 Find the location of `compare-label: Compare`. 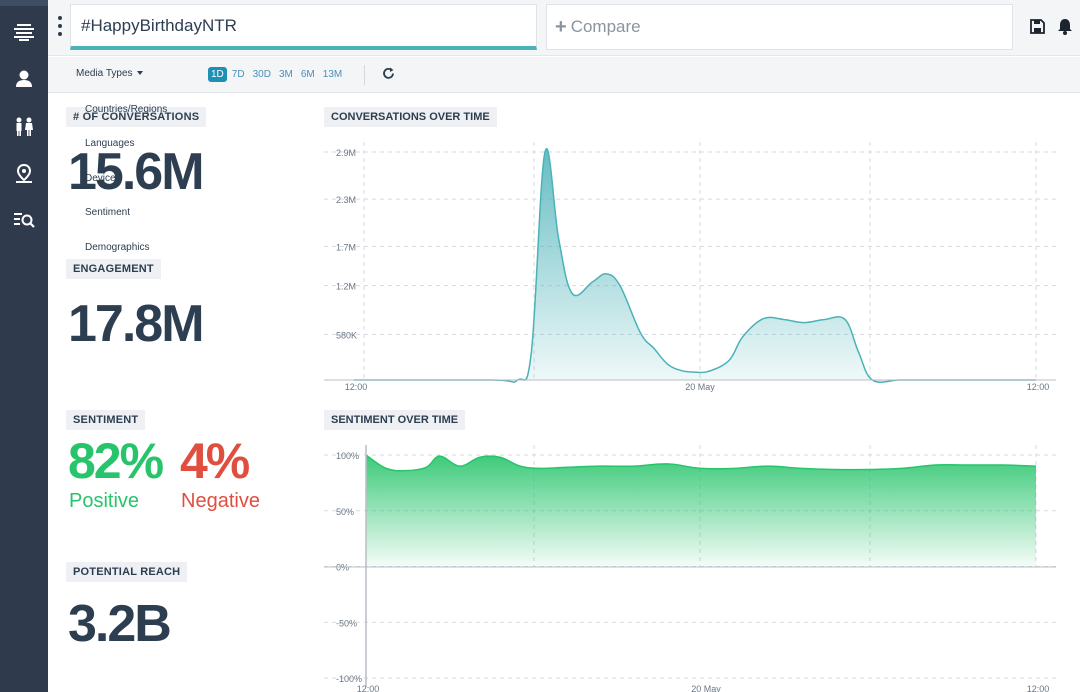

compare-label: Compare is located at coordinates (605, 26).